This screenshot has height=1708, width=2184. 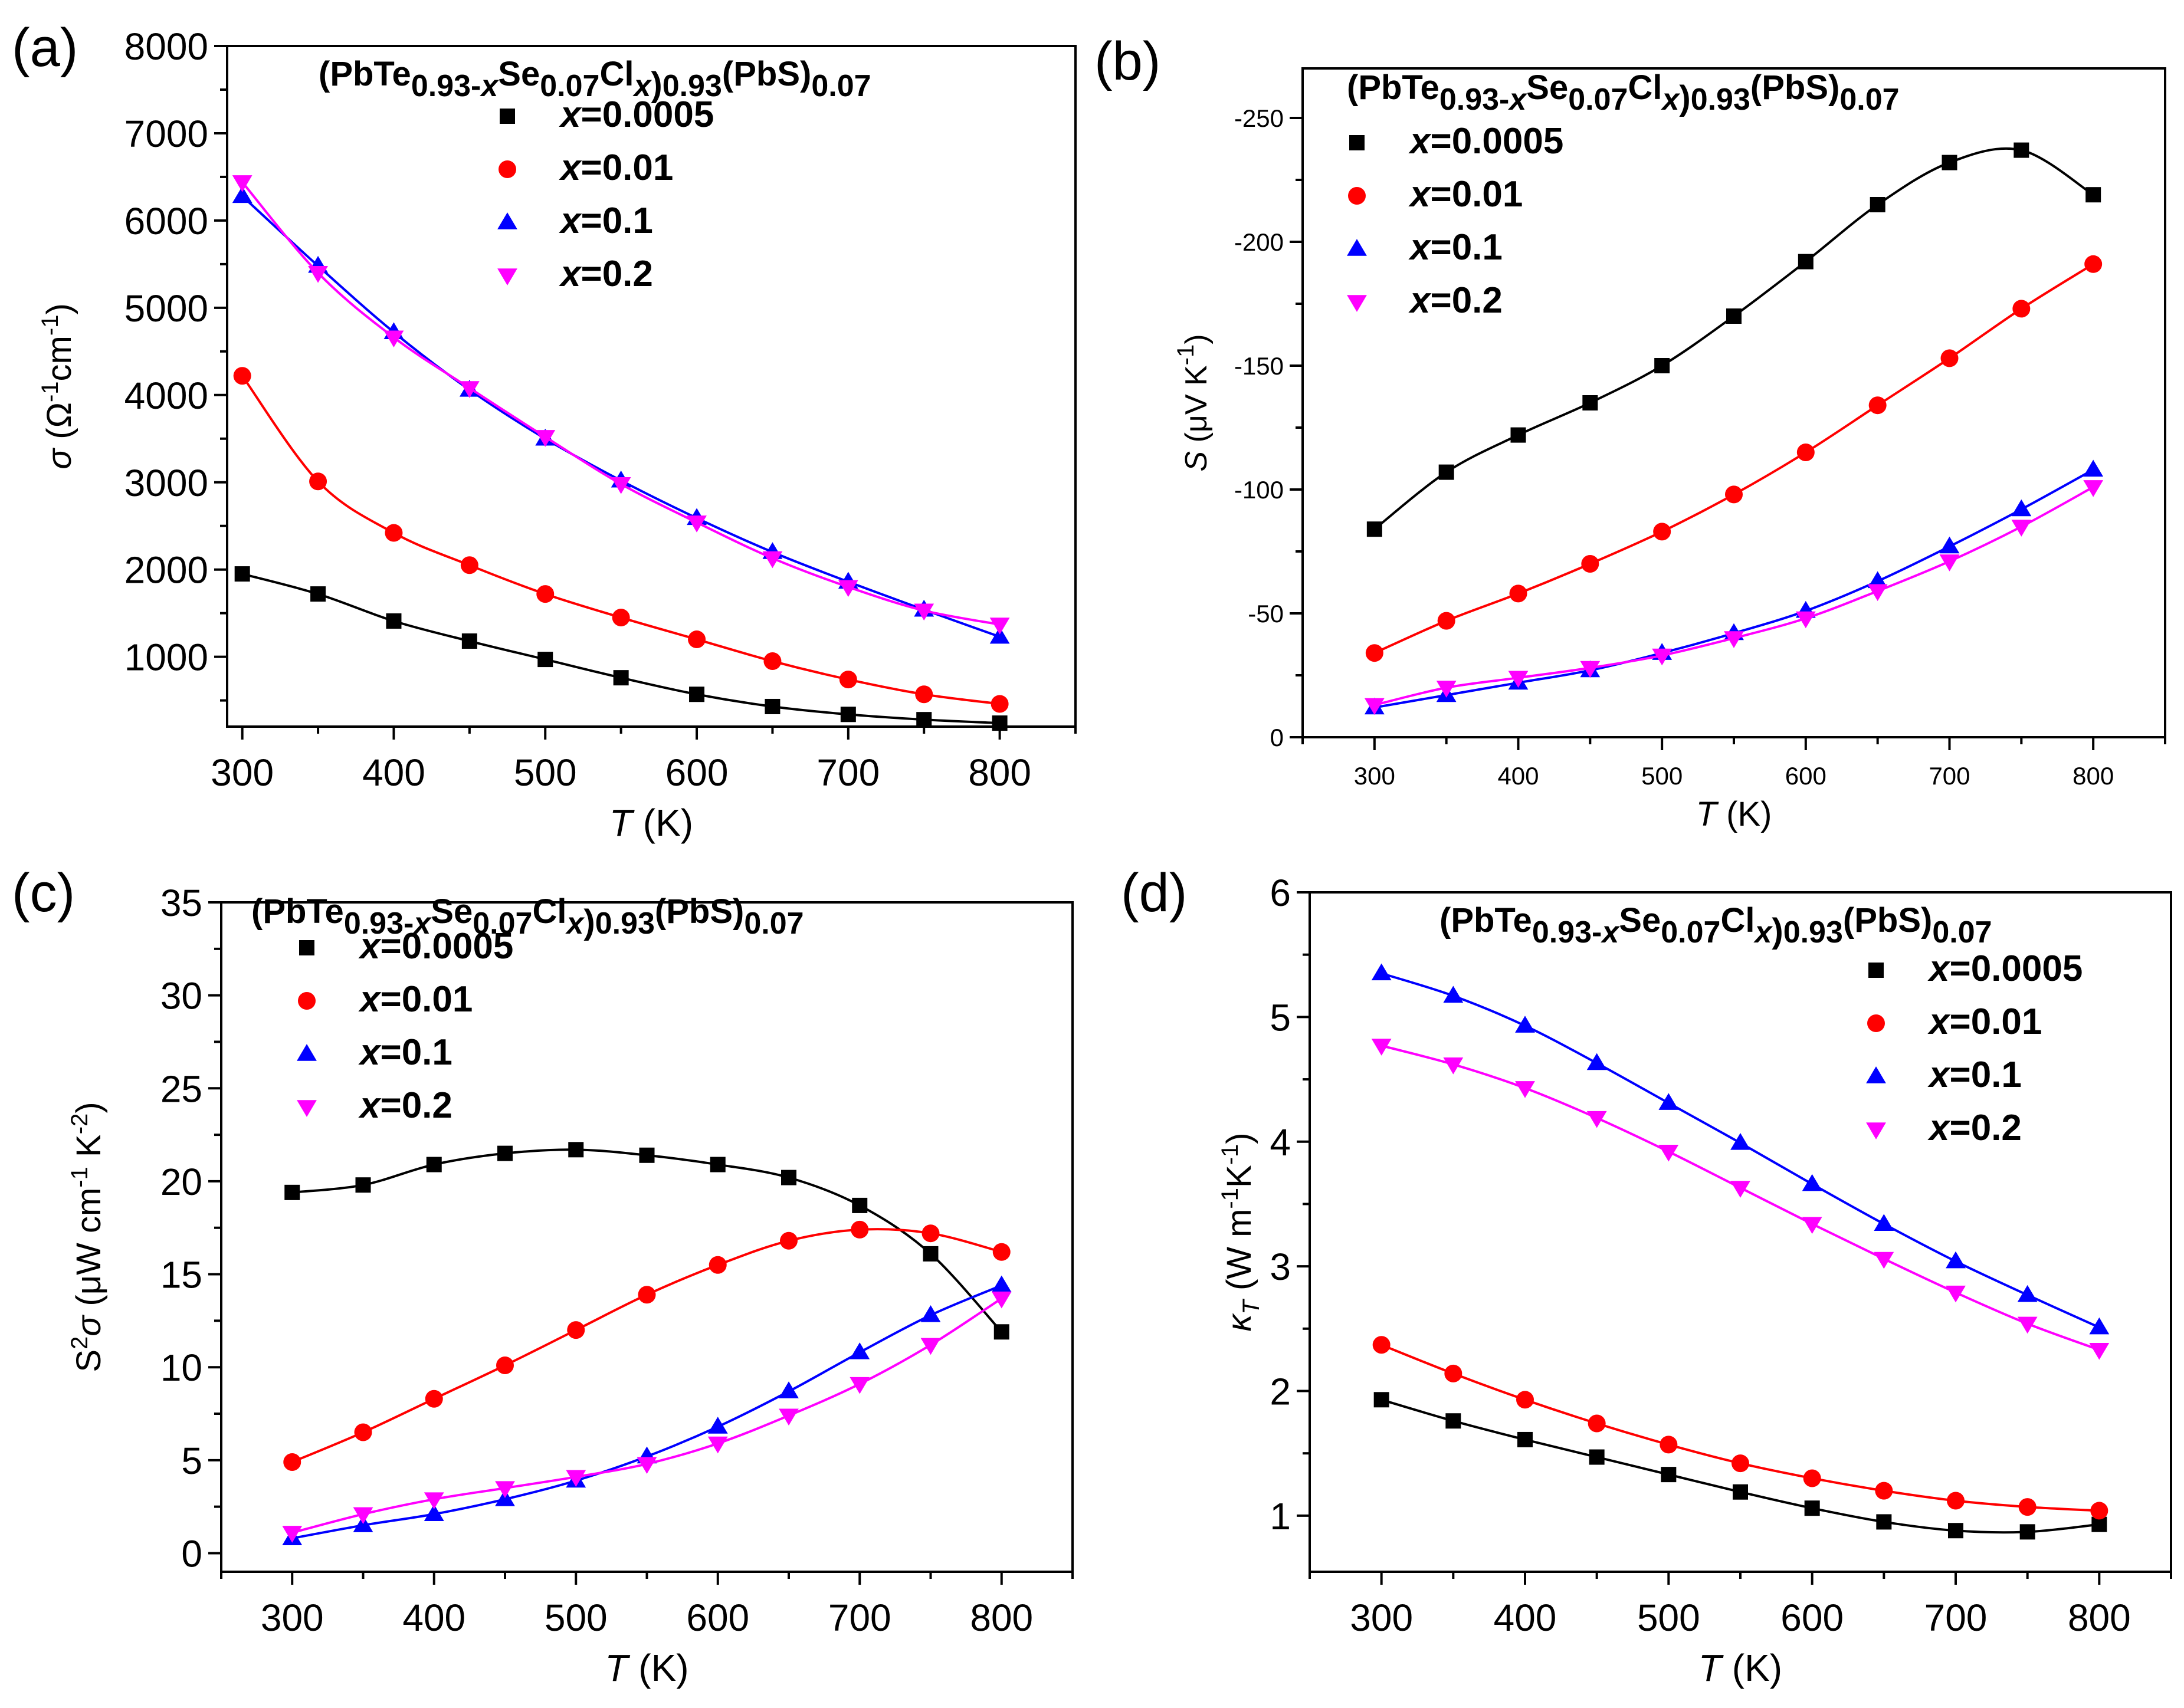 What do you see at coordinates (621, 416) in the screenshot?
I see `series-line` at bounding box center [621, 416].